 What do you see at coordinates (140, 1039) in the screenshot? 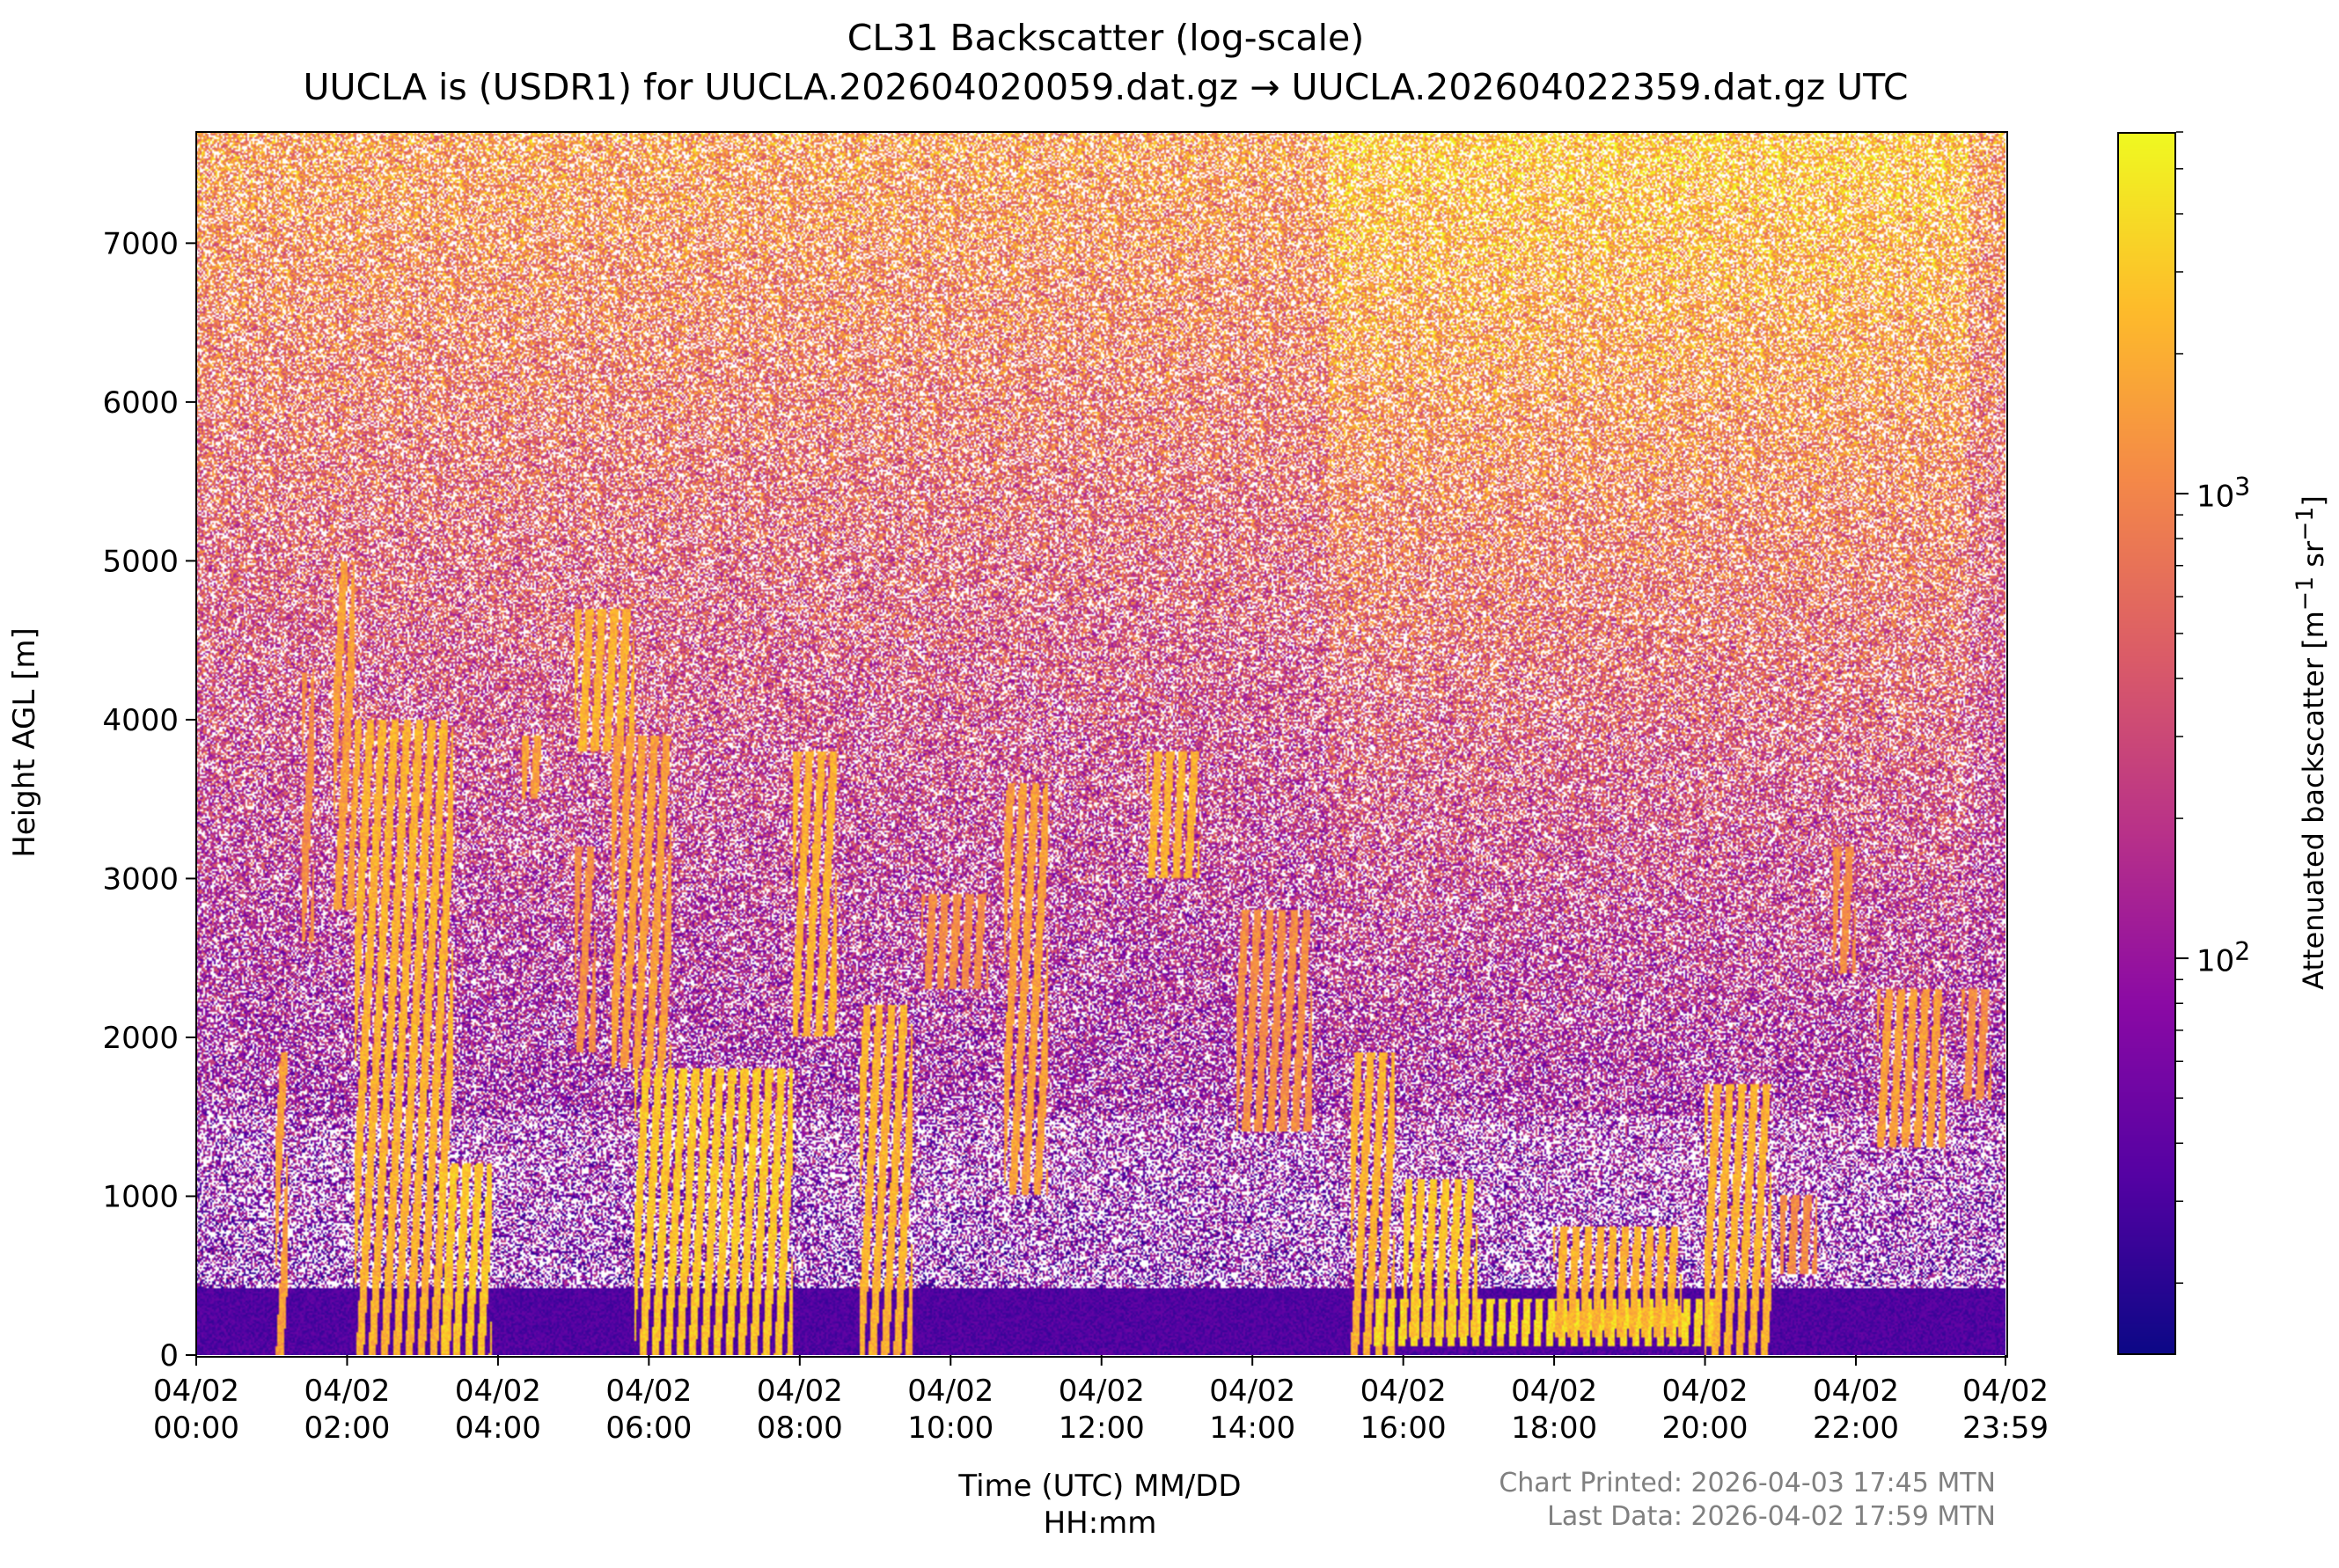
I see `y-tick-label: 2000` at bounding box center [140, 1039].